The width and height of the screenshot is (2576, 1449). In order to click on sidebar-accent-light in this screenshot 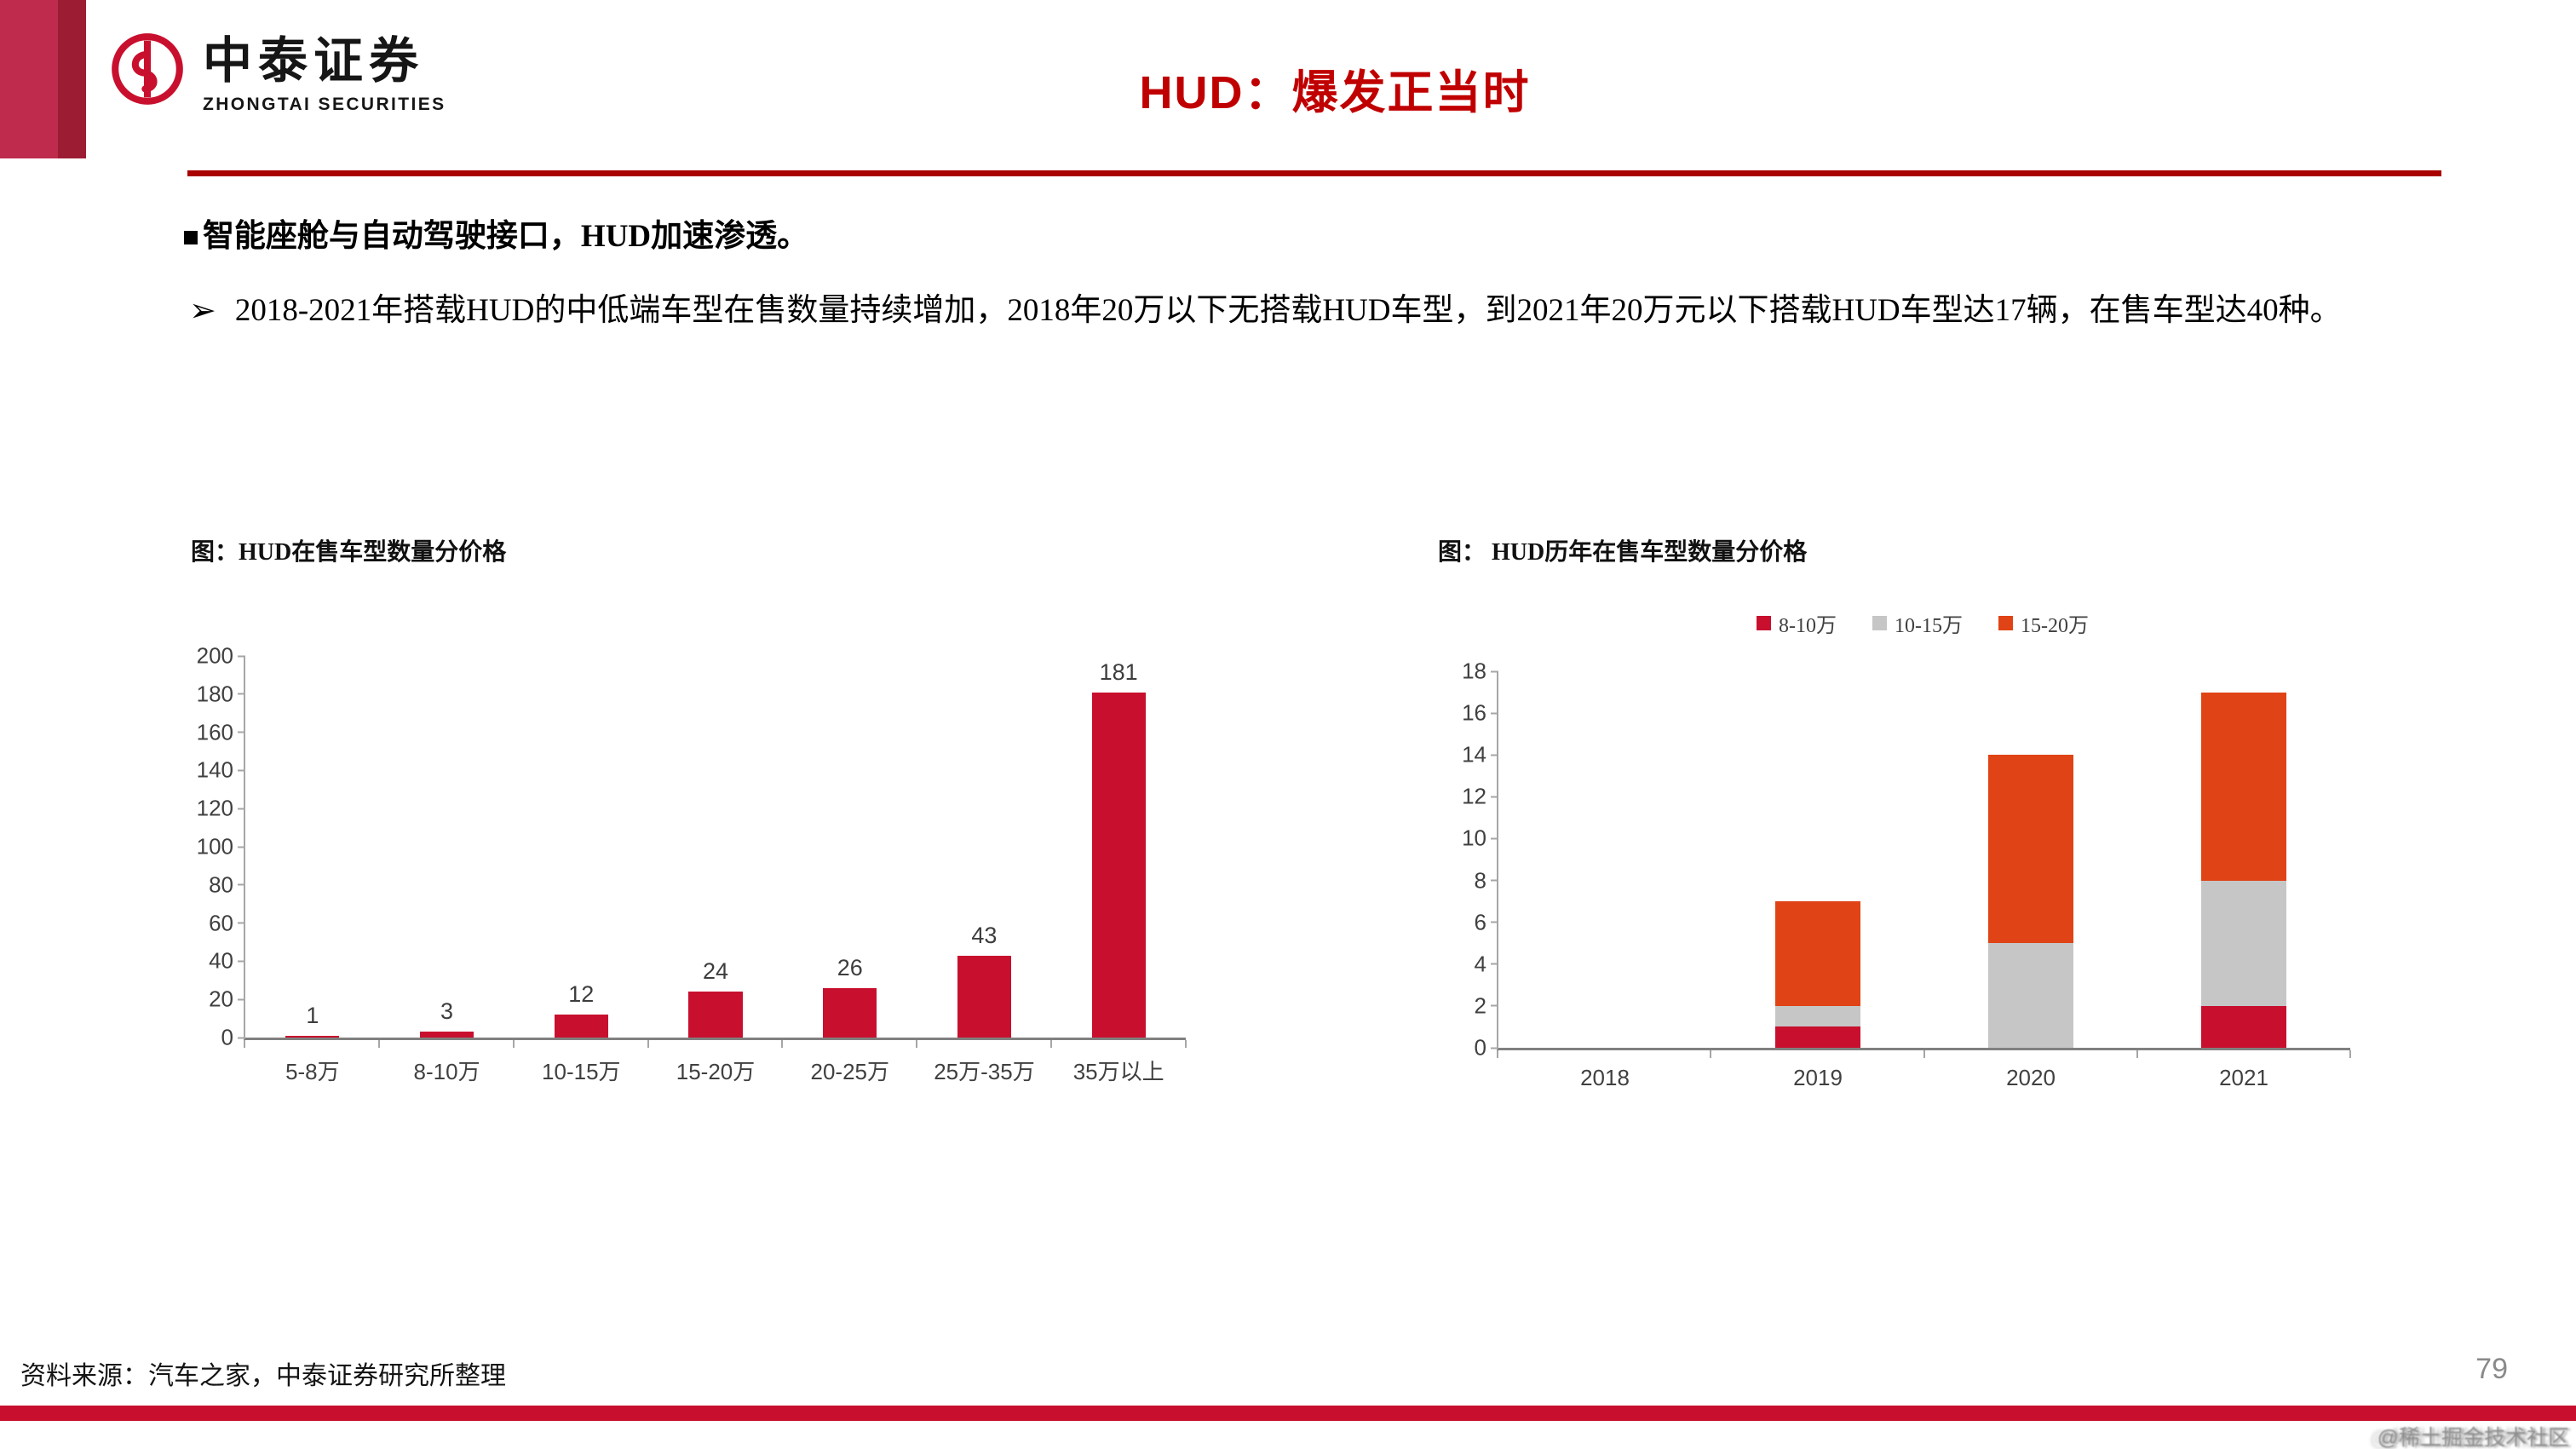, I will do `click(29, 79)`.